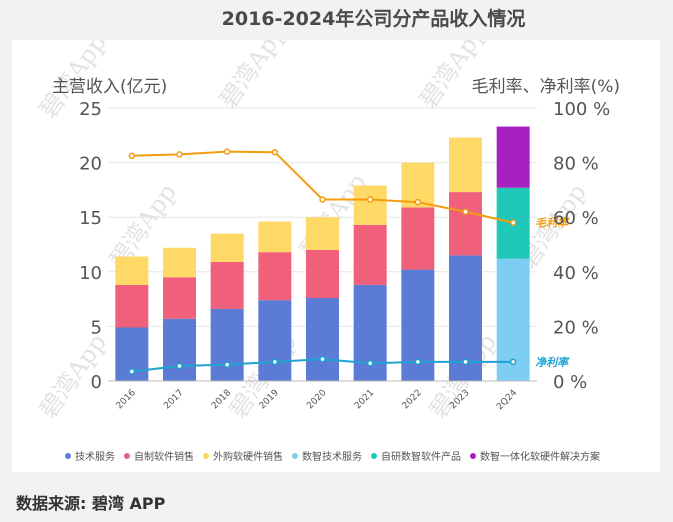 The image size is (673, 522). What do you see at coordinates (90, 109) in the screenshot?
I see `y-tick-label: 25` at bounding box center [90, 109].